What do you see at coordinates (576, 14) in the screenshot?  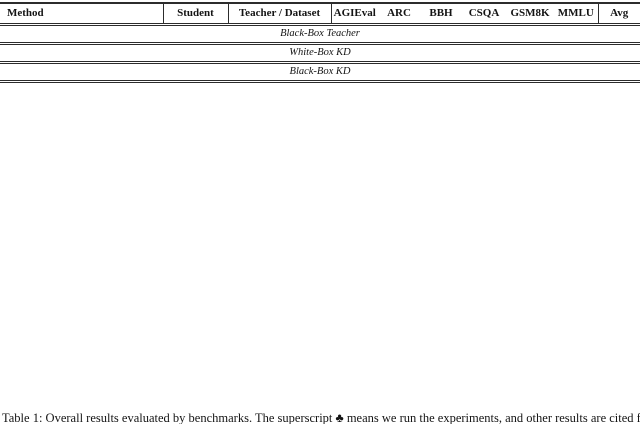 I see `col-header-mmlu: MMLU` at bounding box center [576, 14].